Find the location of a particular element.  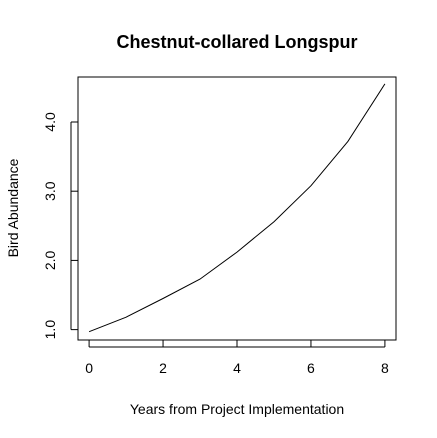

x-tick-label: 6 is located at coordinates (311, 368).